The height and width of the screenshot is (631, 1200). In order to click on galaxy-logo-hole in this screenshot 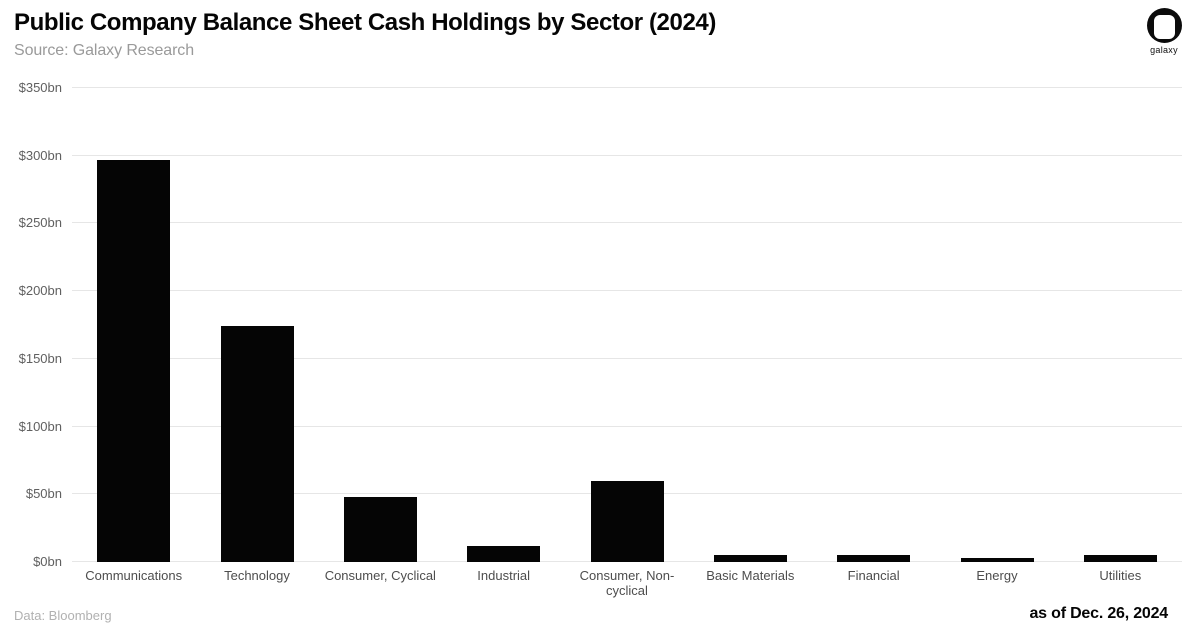, I will do `click(1164, 27)`.